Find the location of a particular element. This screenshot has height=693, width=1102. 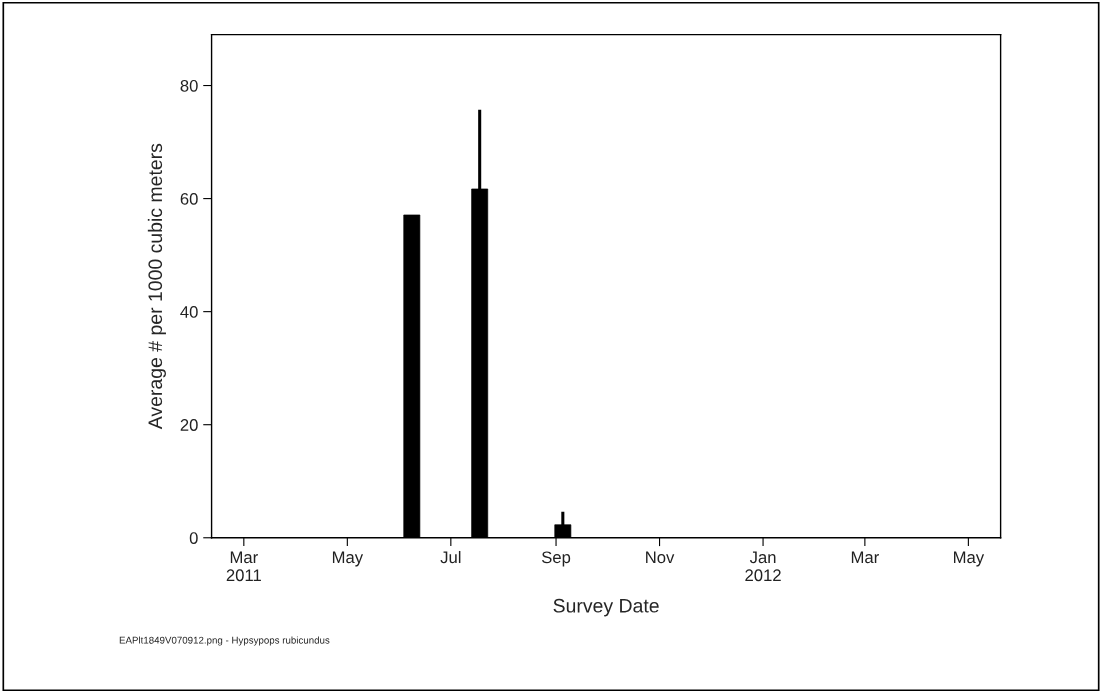

x-axis-title: Survey Date is located at coordinates (606, 607).